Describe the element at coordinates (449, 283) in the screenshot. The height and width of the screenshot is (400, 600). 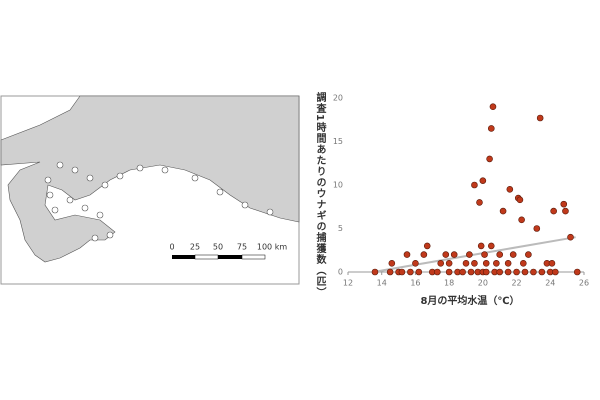
I see `x-tick-label: 18` at that location.